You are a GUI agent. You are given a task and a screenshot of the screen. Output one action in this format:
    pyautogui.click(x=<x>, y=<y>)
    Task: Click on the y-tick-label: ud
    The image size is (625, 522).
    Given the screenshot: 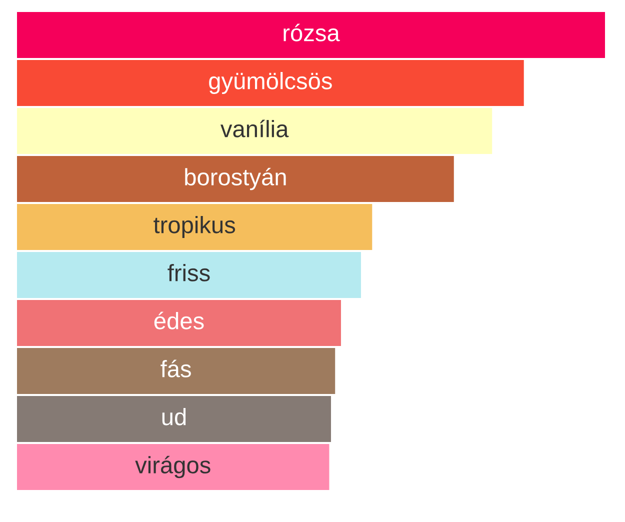 What is the action you would take?
    pyautogui.click(x=174, y=417)
    